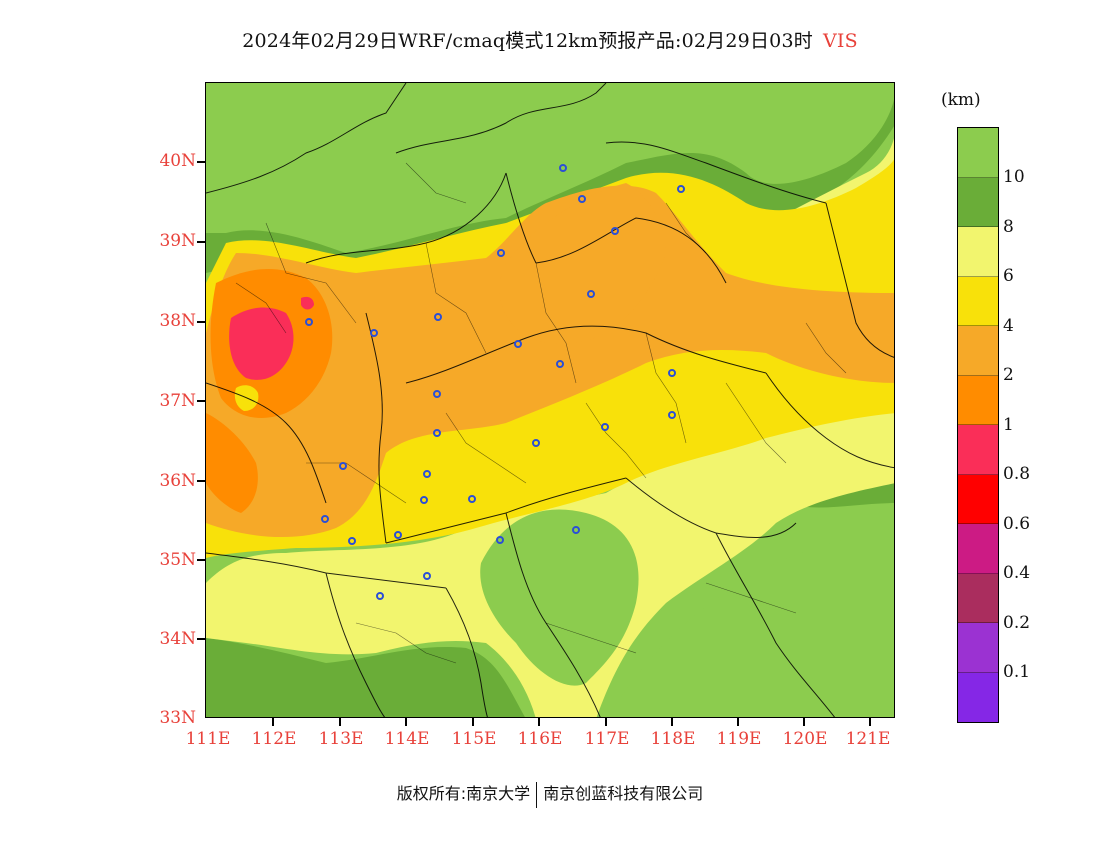  Describe the element at coordinates (527, 41) in the screenshot. I see `title-text: 2024年02月29日WRF/cmaq模式12km预报产品:02月29日03时` at that location.